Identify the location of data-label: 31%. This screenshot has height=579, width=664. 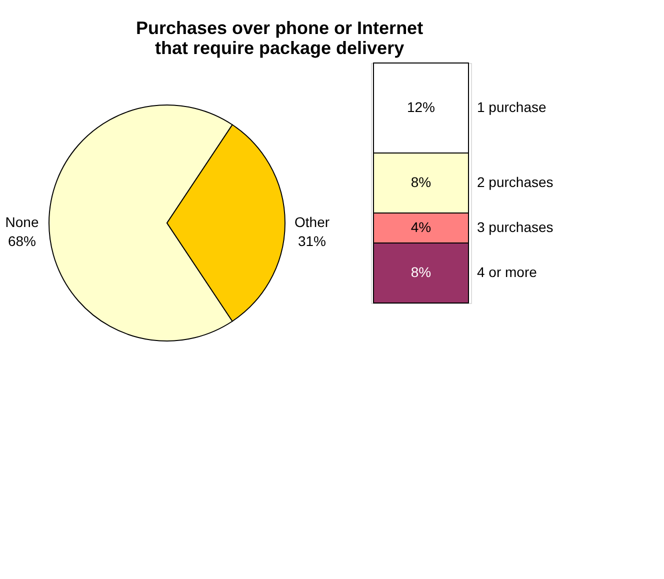
(312, 240).